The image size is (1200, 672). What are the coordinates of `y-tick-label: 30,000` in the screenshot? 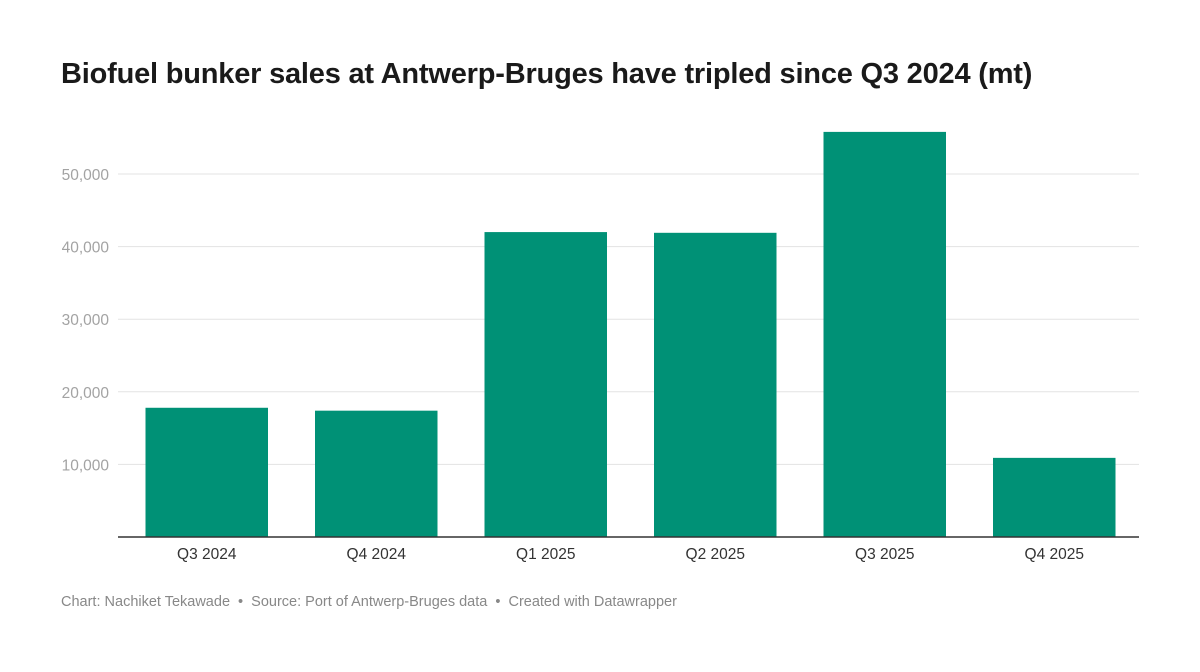 It's located at (86, 320).